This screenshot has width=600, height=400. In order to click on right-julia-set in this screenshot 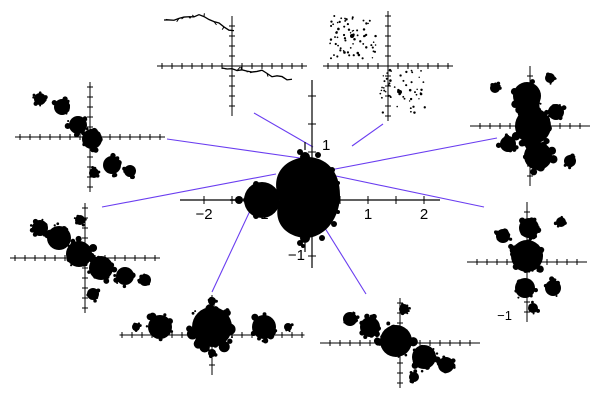, I will do `click(527, 262)`.